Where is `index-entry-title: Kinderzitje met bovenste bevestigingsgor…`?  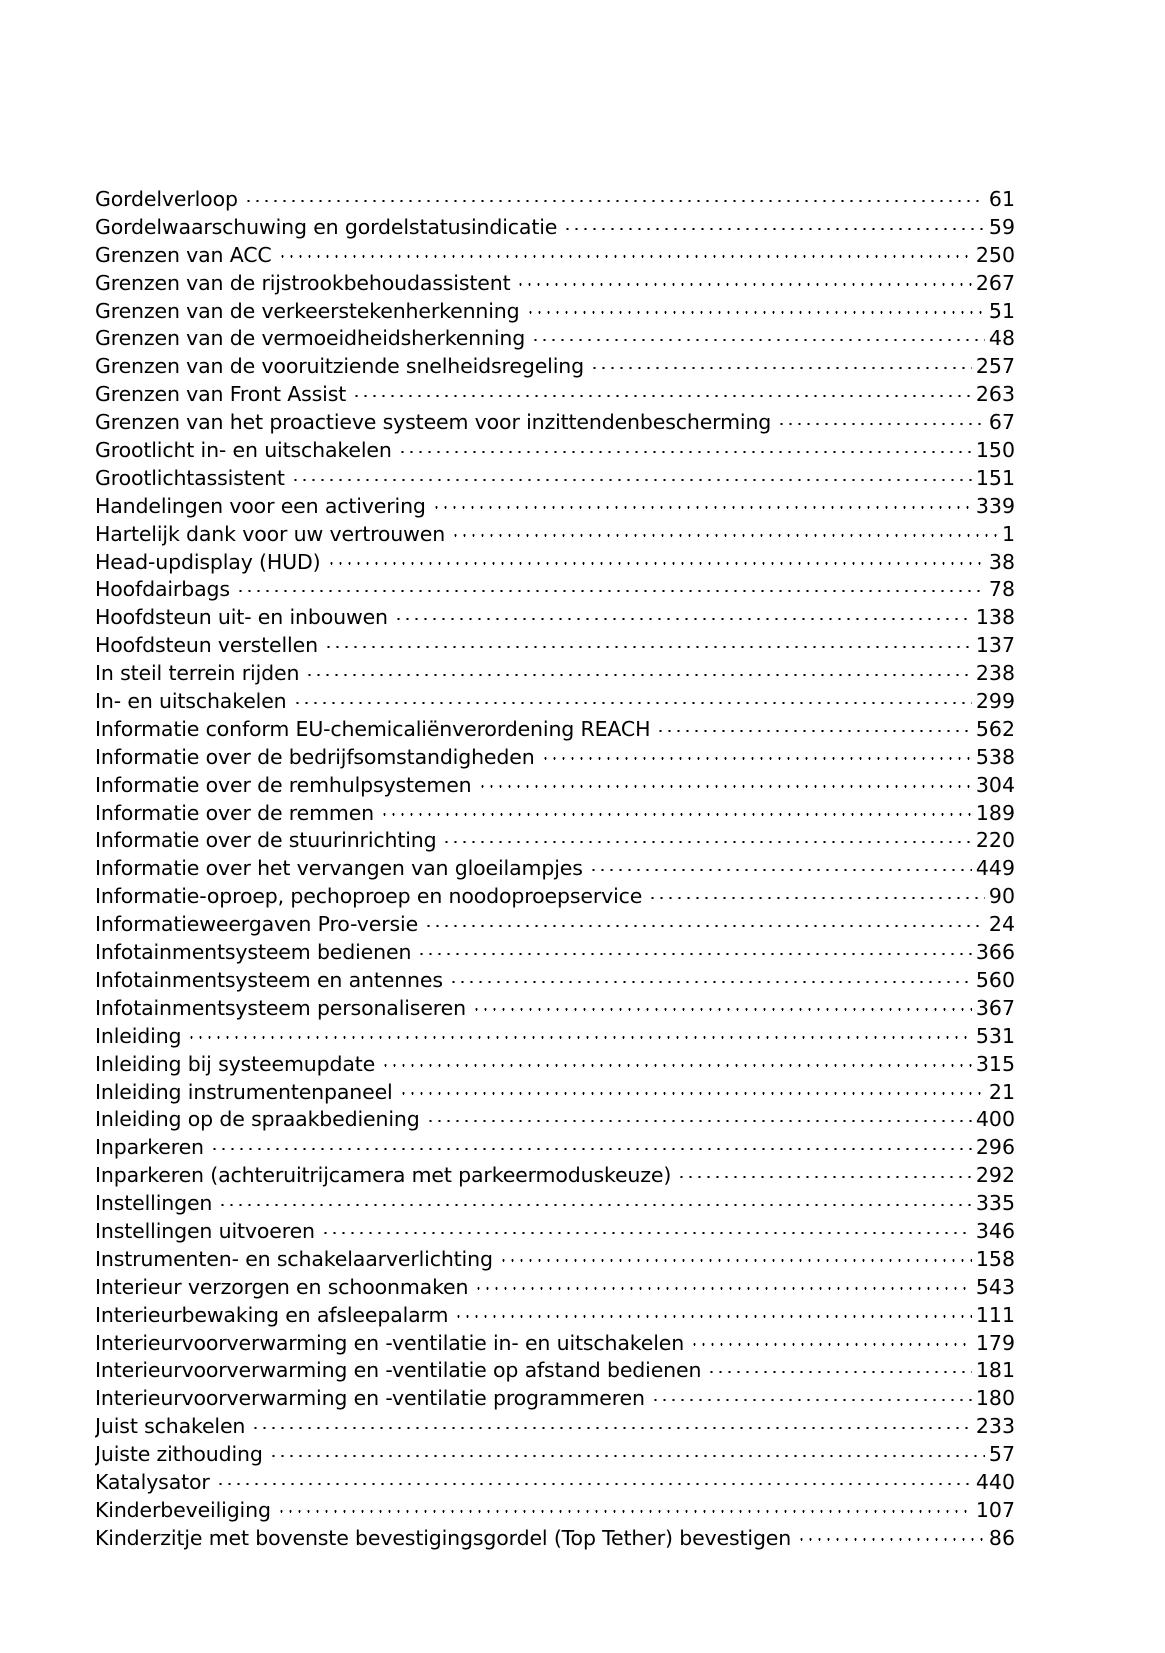 index-entry-title: Kinderzitje met bovenste bevestigingsgor… is located at coordinates (443, 1537).